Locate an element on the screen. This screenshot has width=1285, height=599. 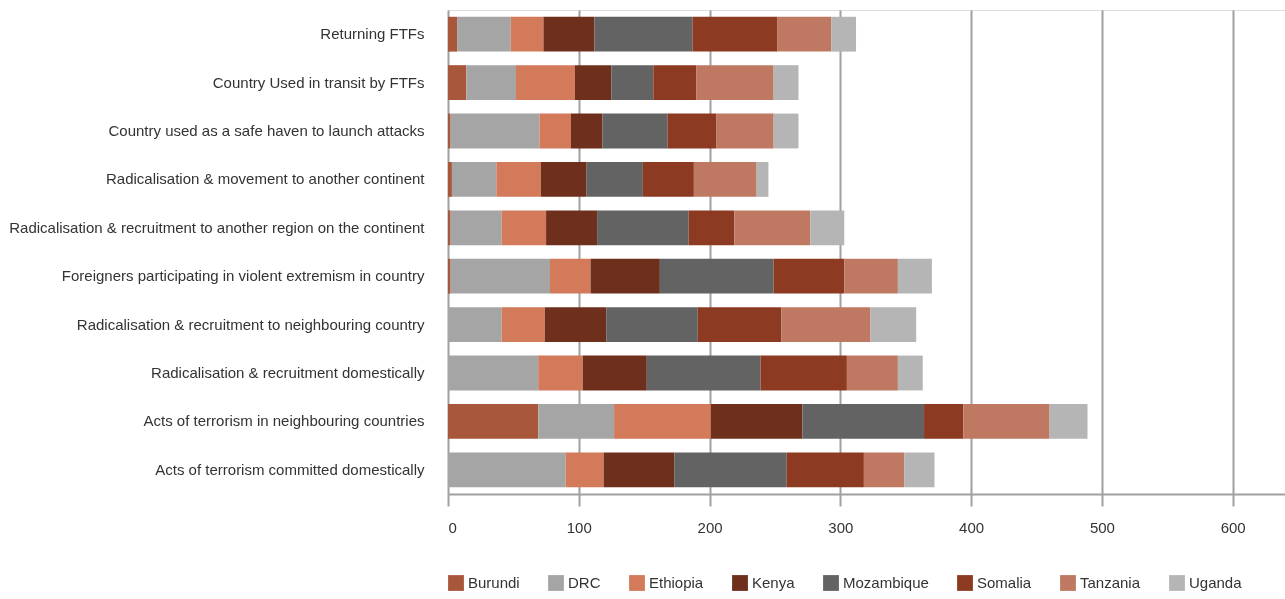
y-tick-label: Foreigners participating in violent extremism in country is located at coordinates (243, 276).